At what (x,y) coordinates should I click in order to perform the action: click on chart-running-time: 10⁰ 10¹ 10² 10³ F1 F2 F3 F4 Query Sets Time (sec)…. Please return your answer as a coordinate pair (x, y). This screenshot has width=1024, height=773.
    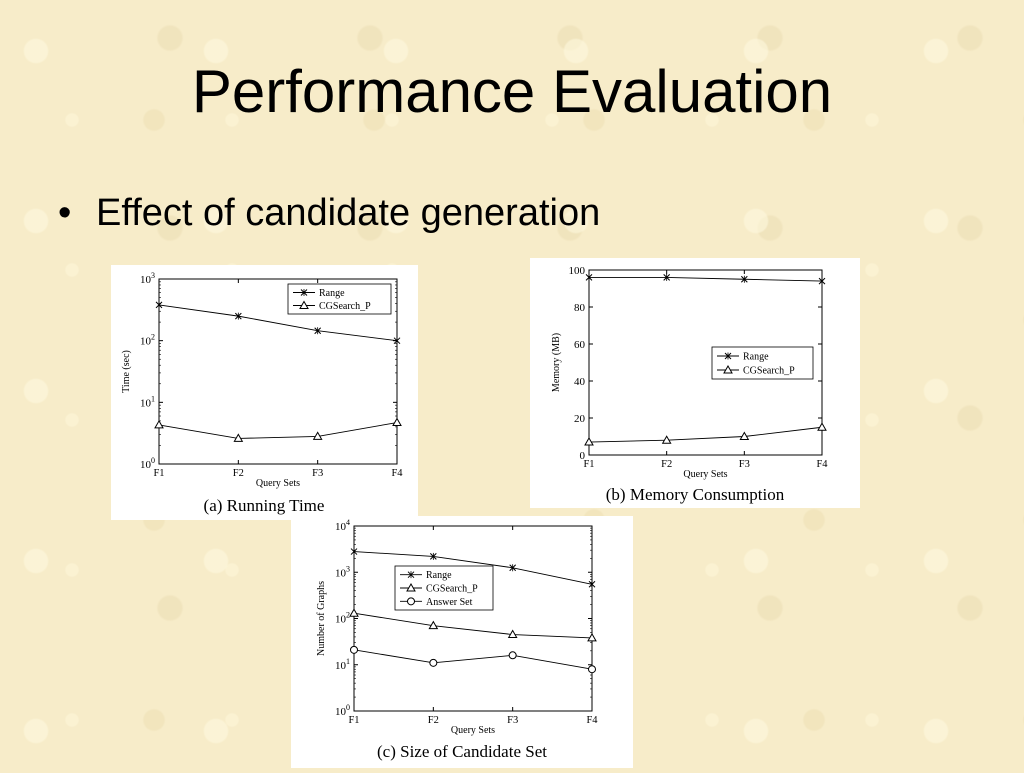
    Looking at the image, I should click on (262, 393).